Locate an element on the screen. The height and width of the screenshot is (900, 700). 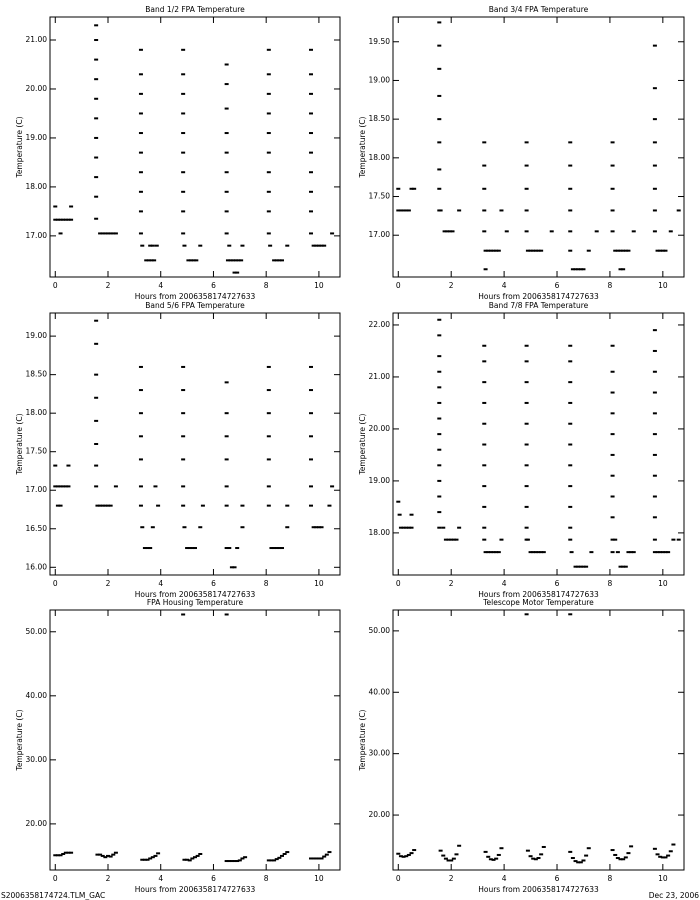
y-tick-label: 21.00 is located at coordinates (380, 376).